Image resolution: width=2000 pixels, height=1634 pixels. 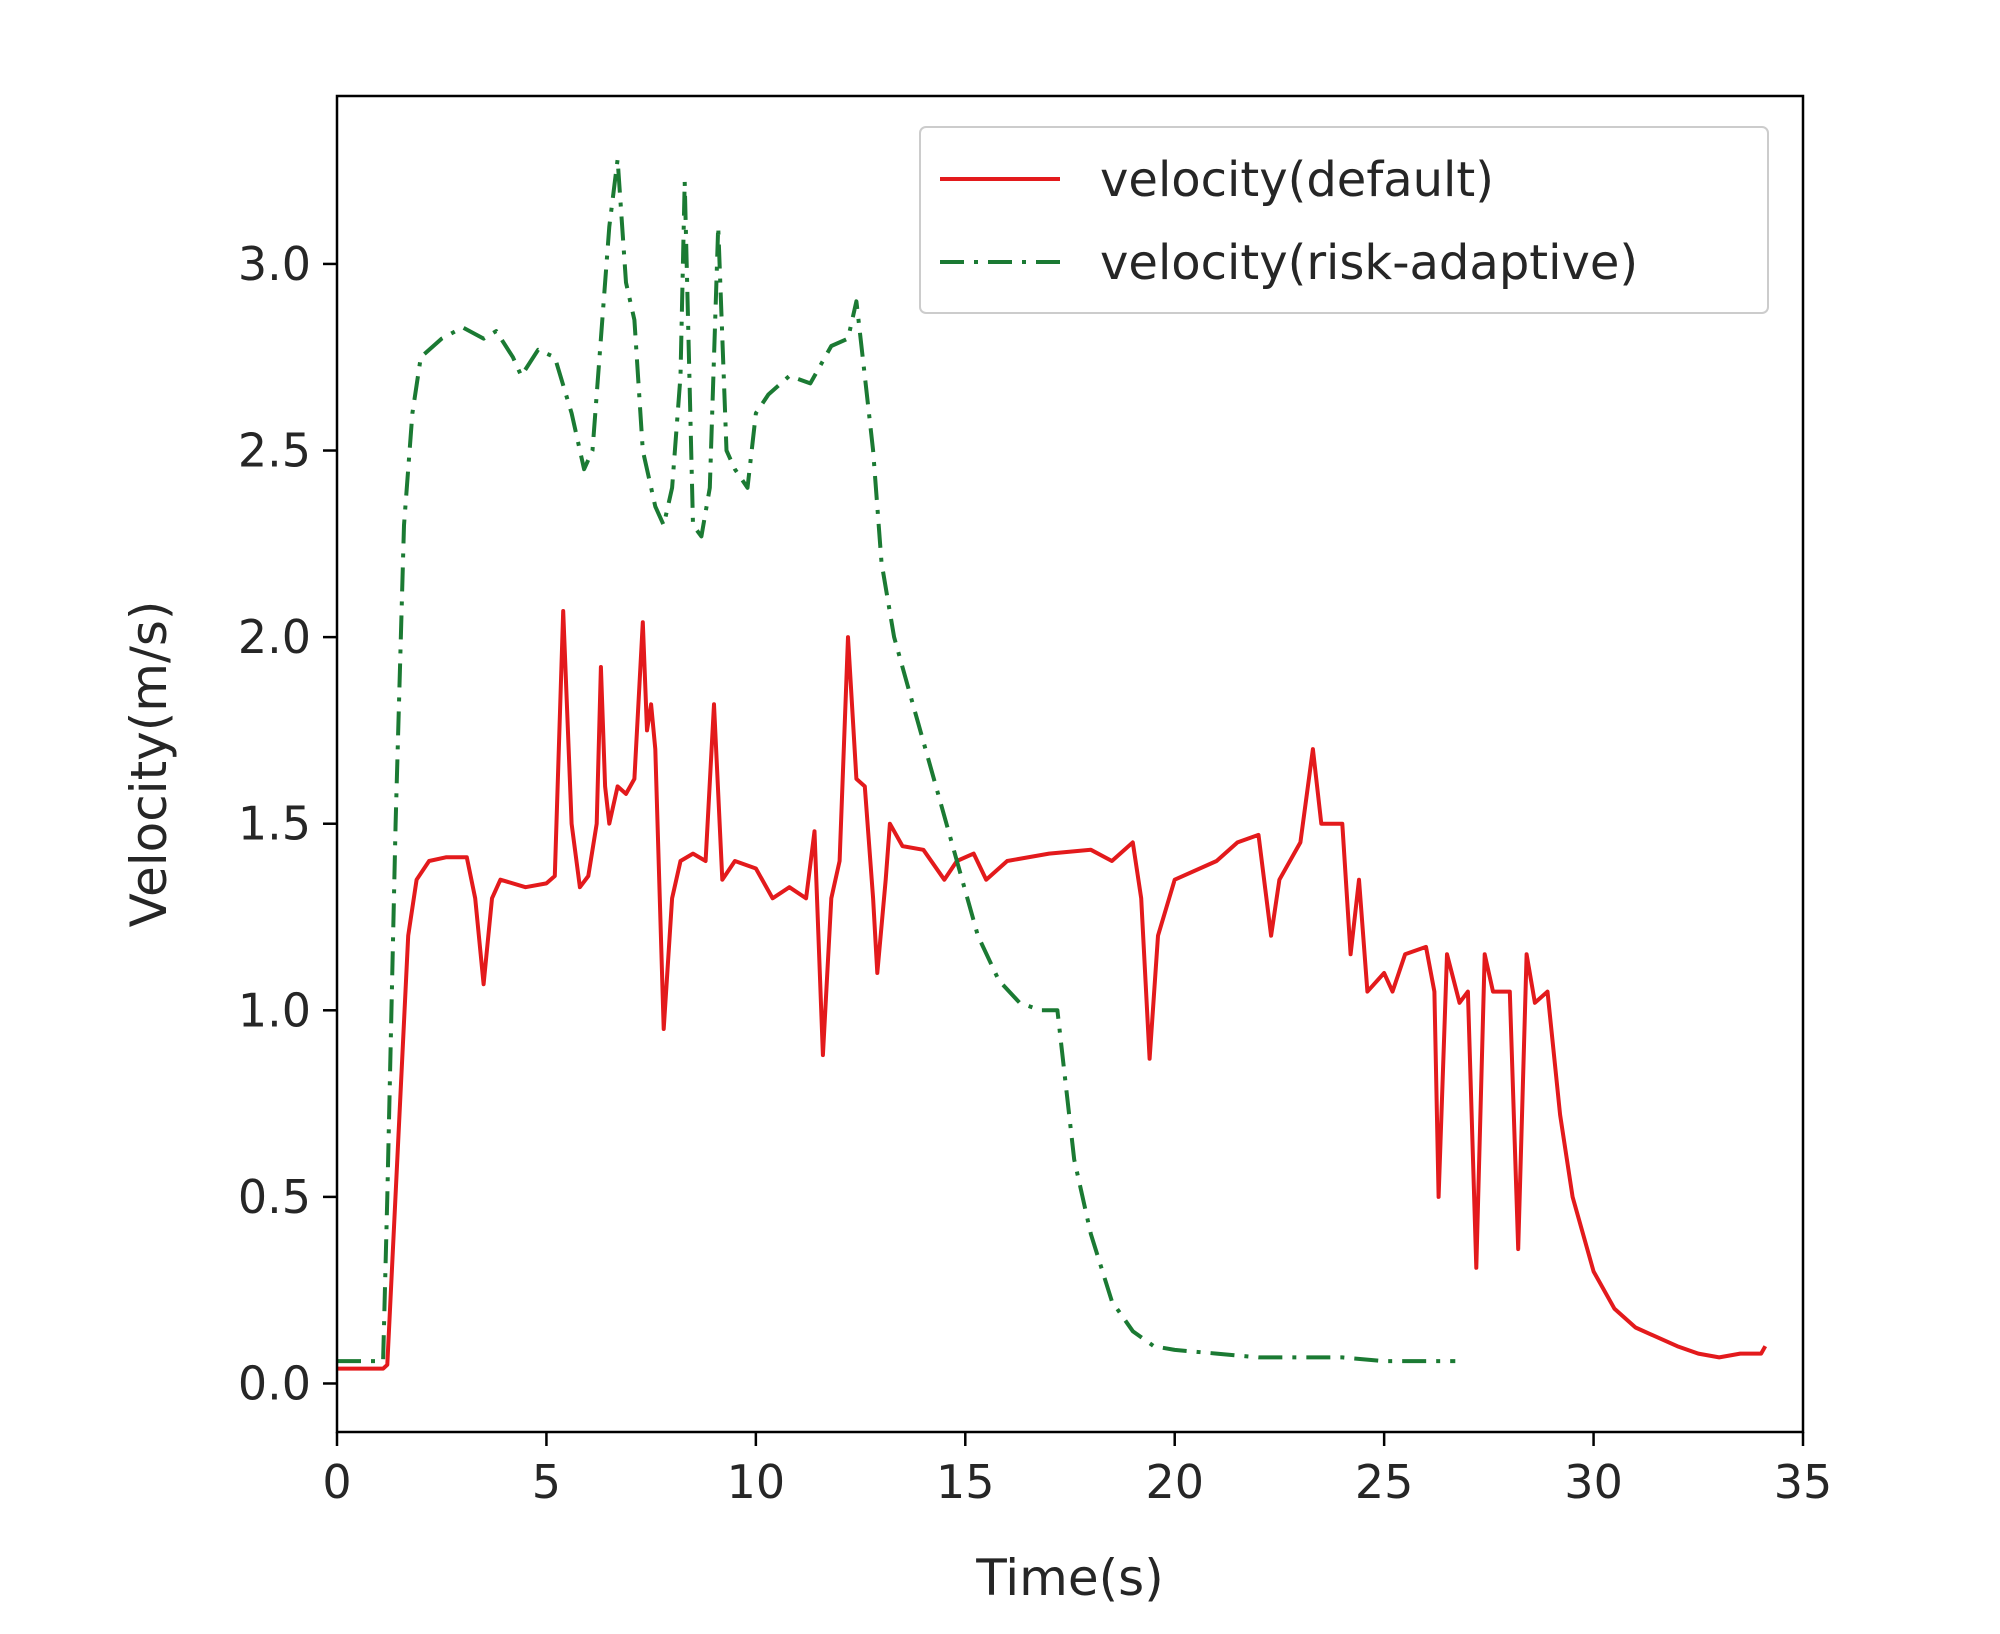 What do you see at coordinates (336, 1482) in the screenshot?
I see `x-tick-label: 0` at bounding box center [336, 1482].